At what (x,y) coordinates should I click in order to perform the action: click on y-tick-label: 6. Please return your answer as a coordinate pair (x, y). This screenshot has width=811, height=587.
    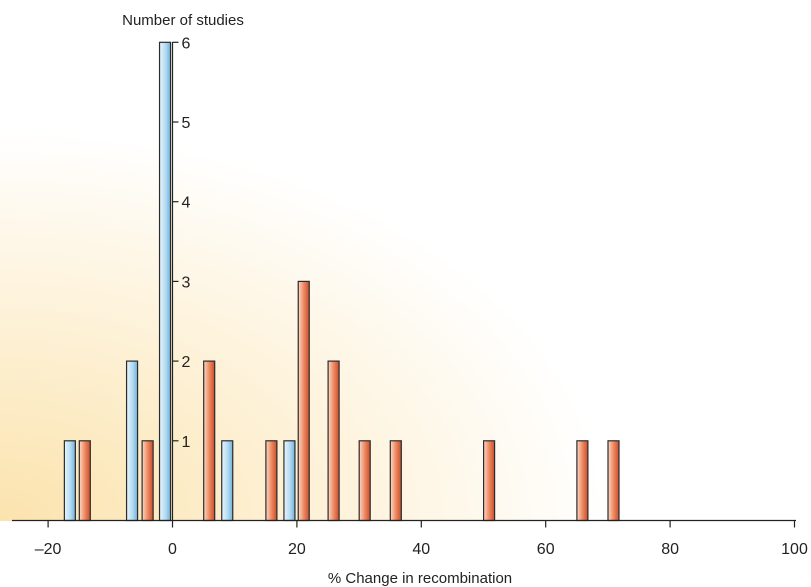
    Looking at the image, I should click on (186, 43).